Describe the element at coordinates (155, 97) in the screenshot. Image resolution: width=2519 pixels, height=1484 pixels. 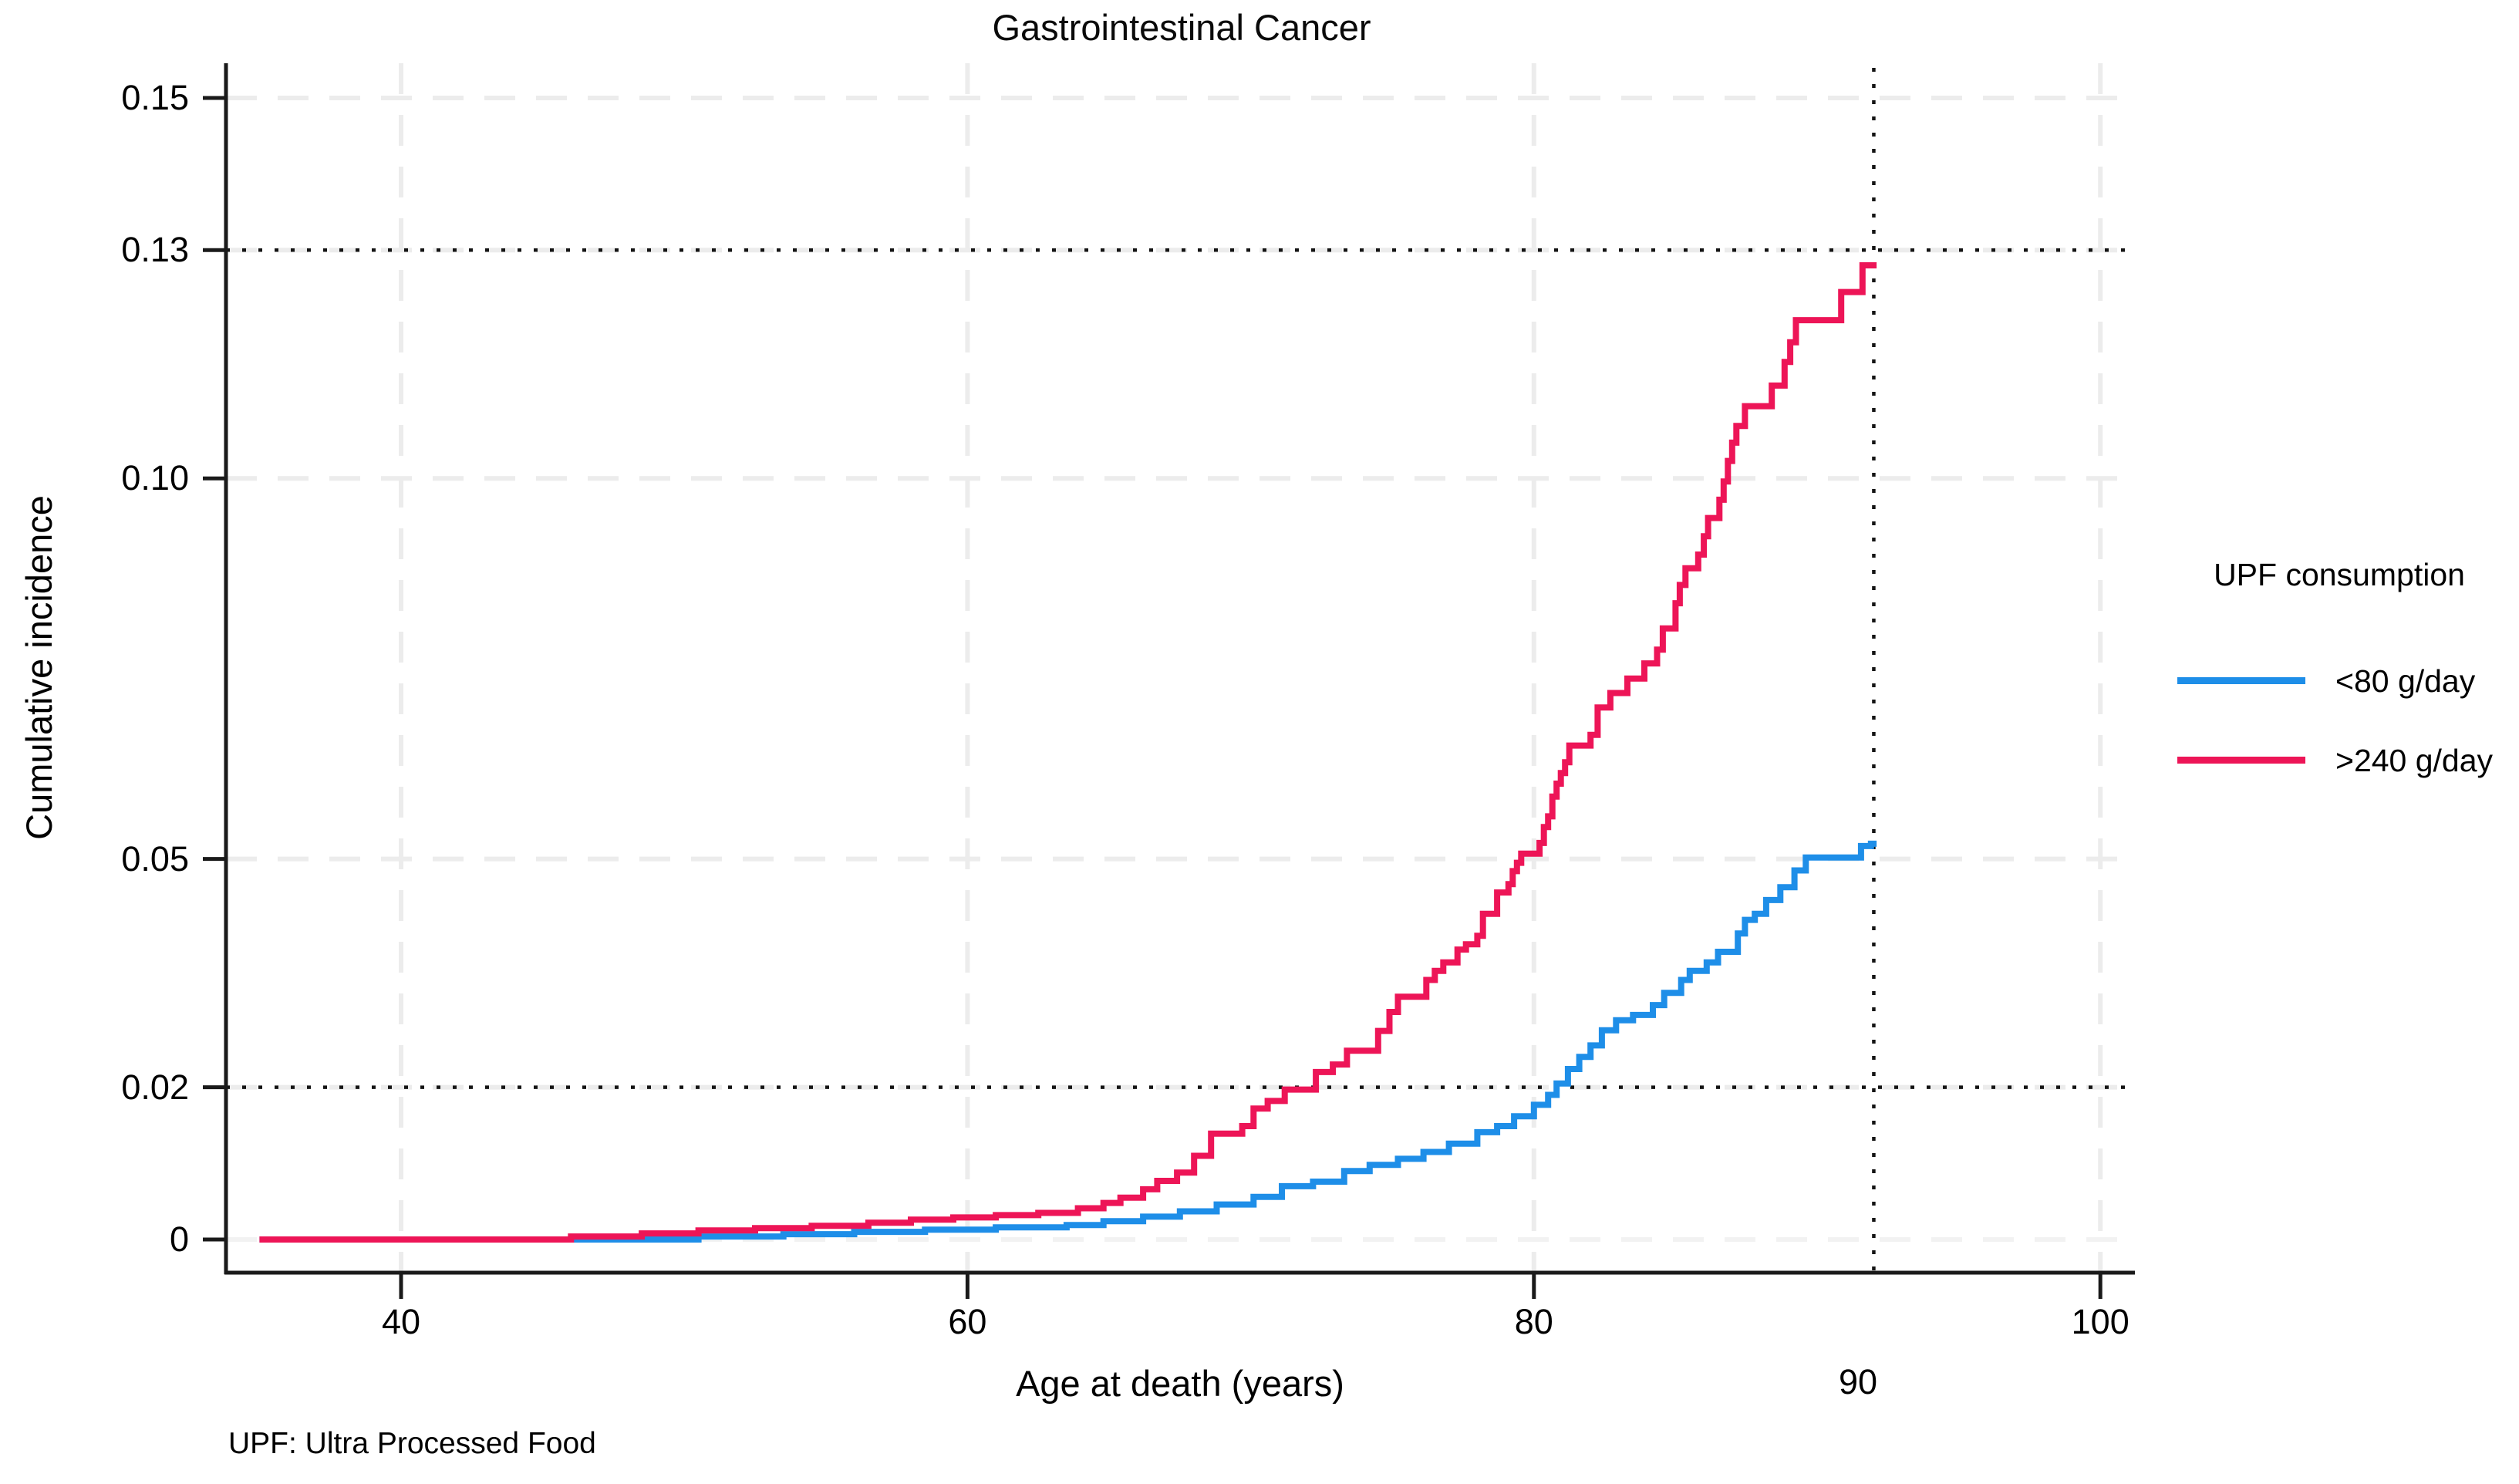
I see `y-tick-label: 0.15` at that location.